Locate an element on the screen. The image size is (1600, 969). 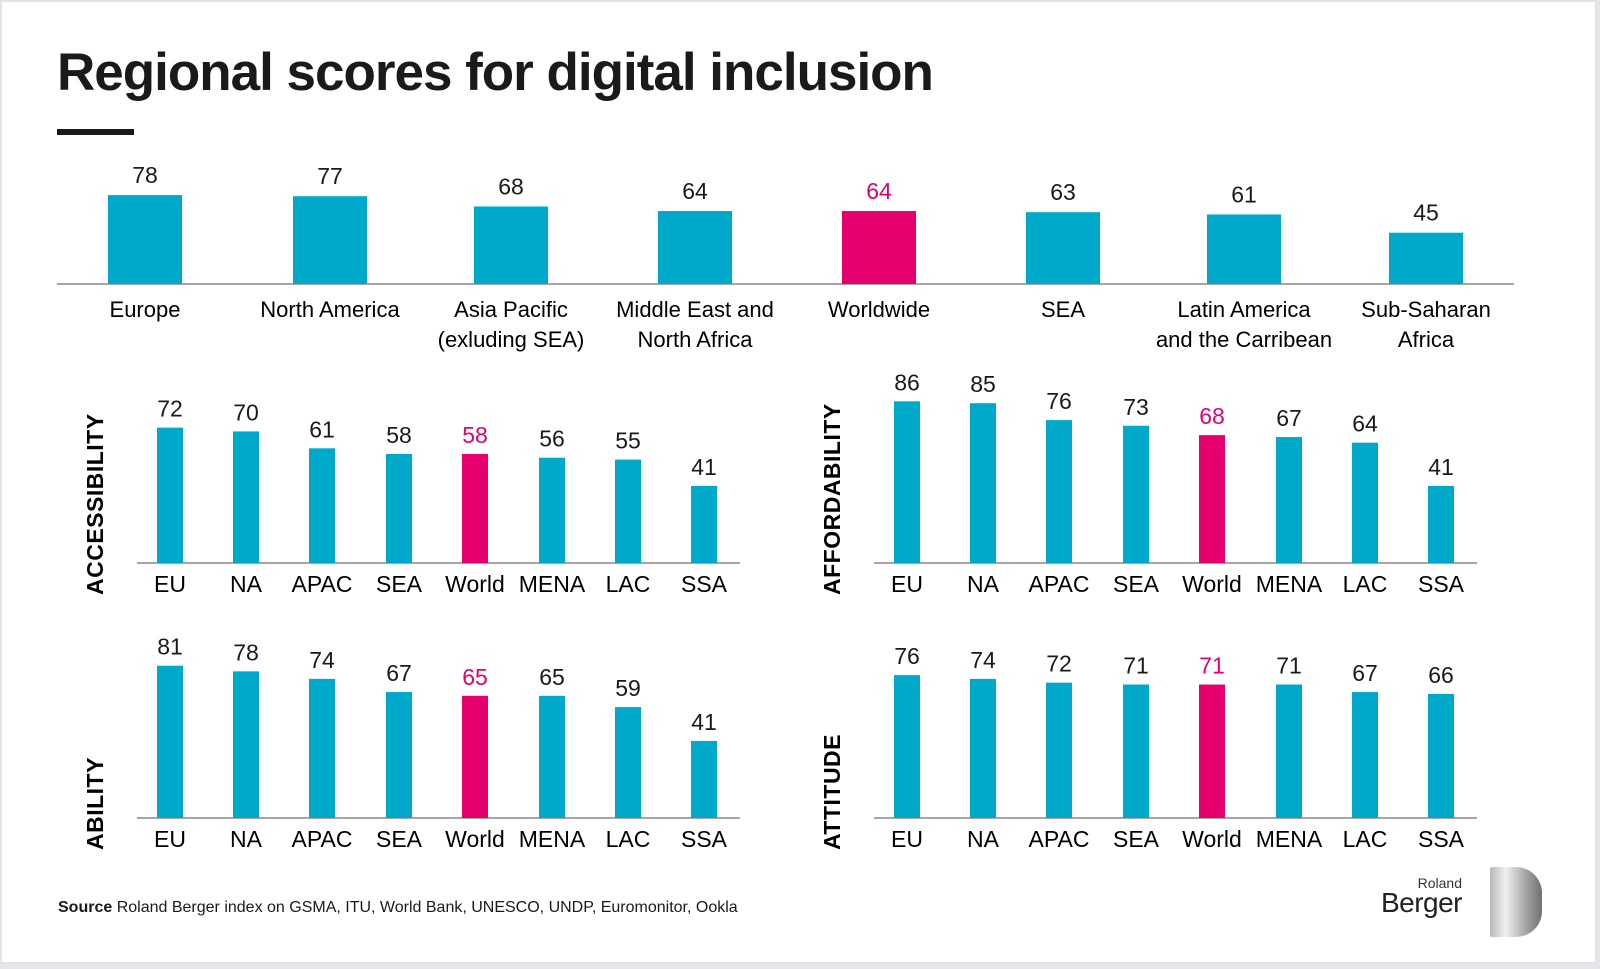
source-label: Source is located at coordinates (85, 907).